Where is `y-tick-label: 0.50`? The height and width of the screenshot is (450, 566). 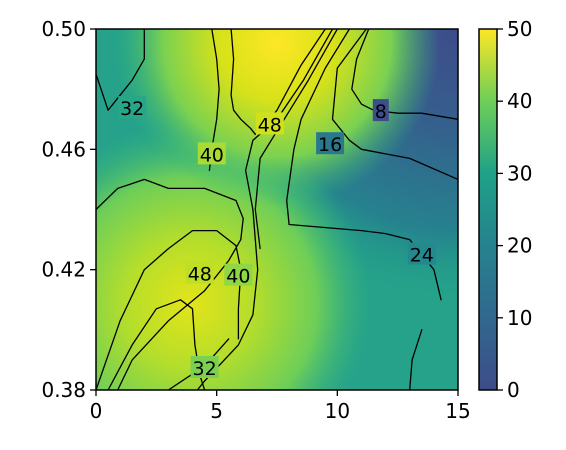 y-tick-label: 0.50 is located at coordinates (63, 29).